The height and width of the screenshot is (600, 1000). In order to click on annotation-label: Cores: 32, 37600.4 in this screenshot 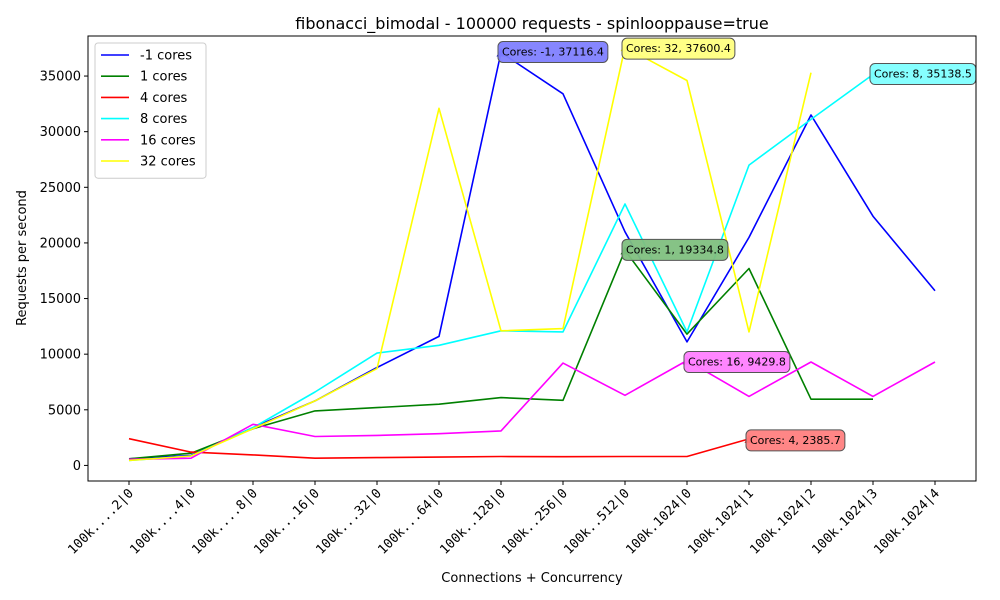, I will do `click(678, 48)`.